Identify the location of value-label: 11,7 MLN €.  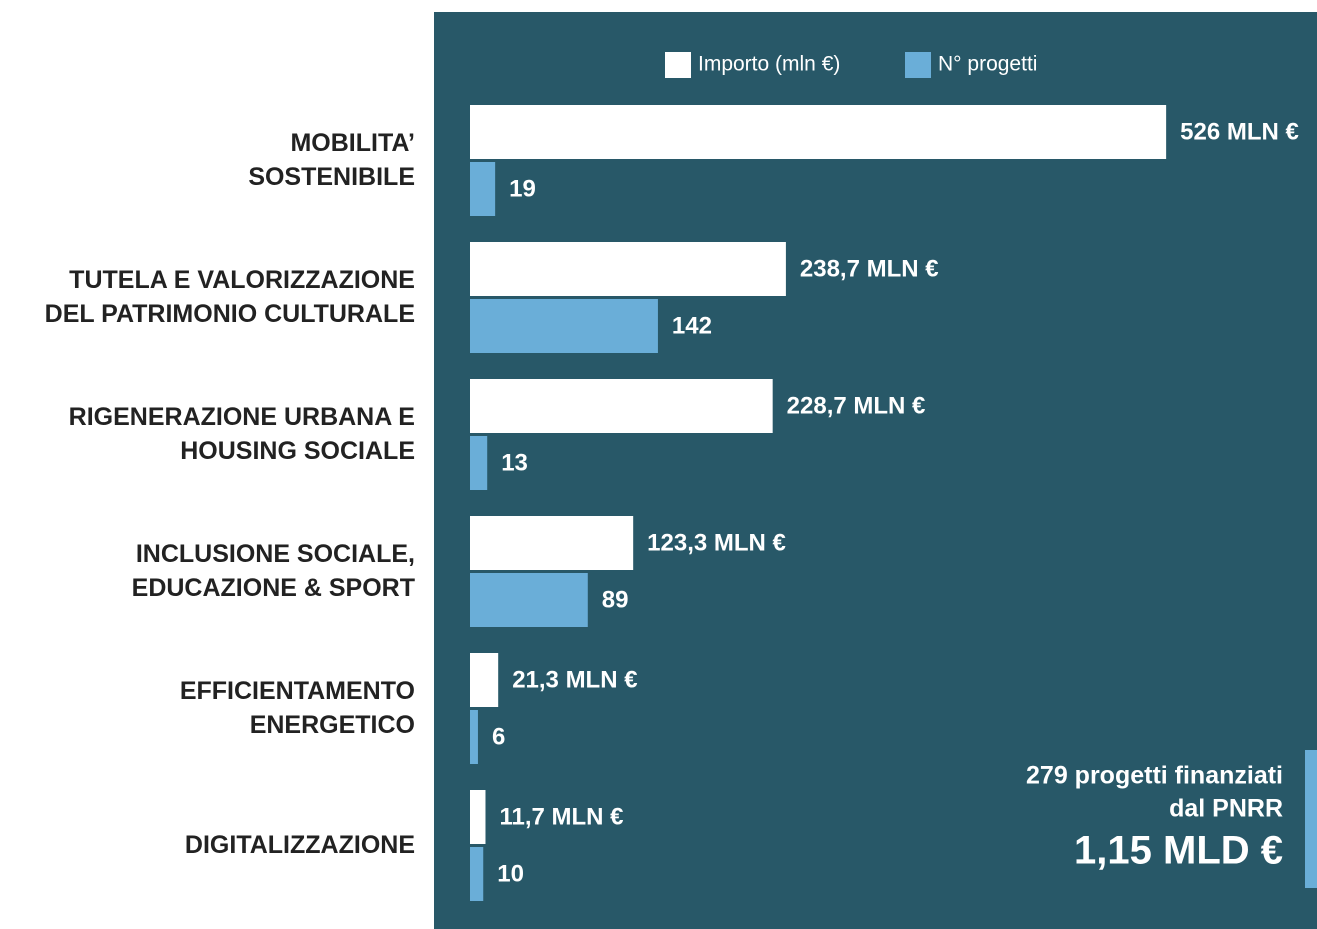
(561, 816).